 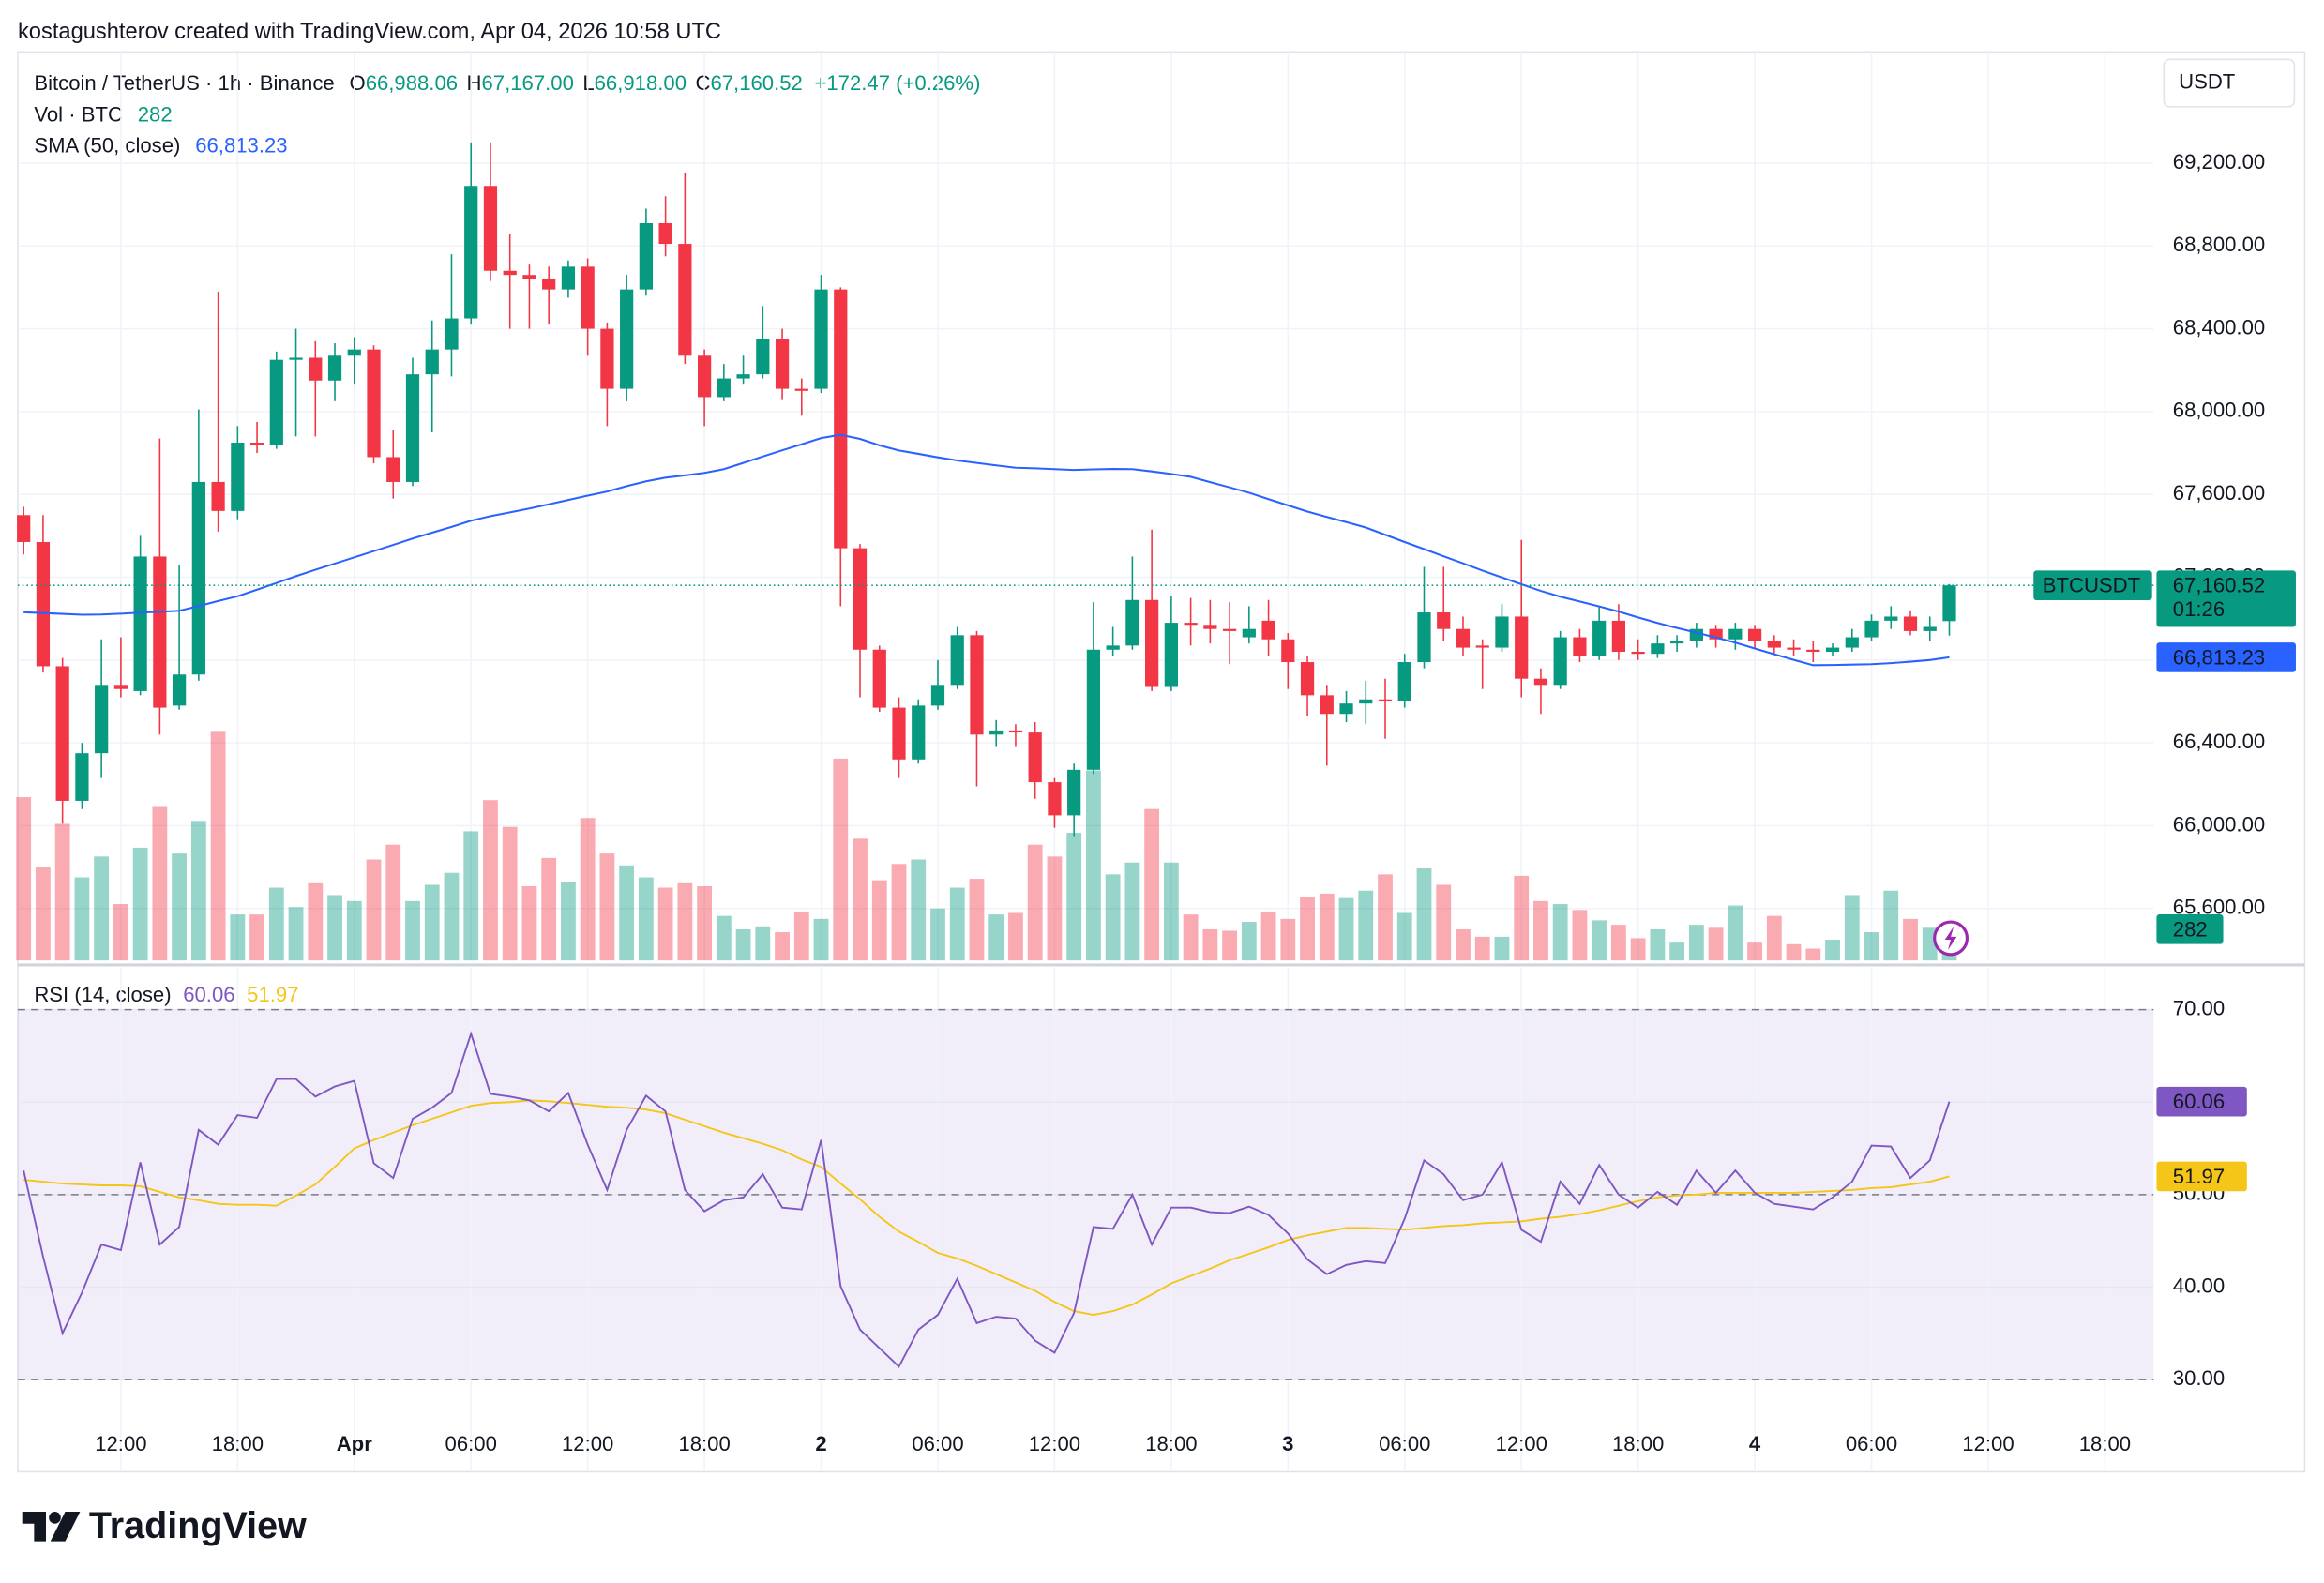 What do you see at coordinates (2199, 609) in the screenshot?
I see `countdown: 01:26` at bounding box center [2199, 609].